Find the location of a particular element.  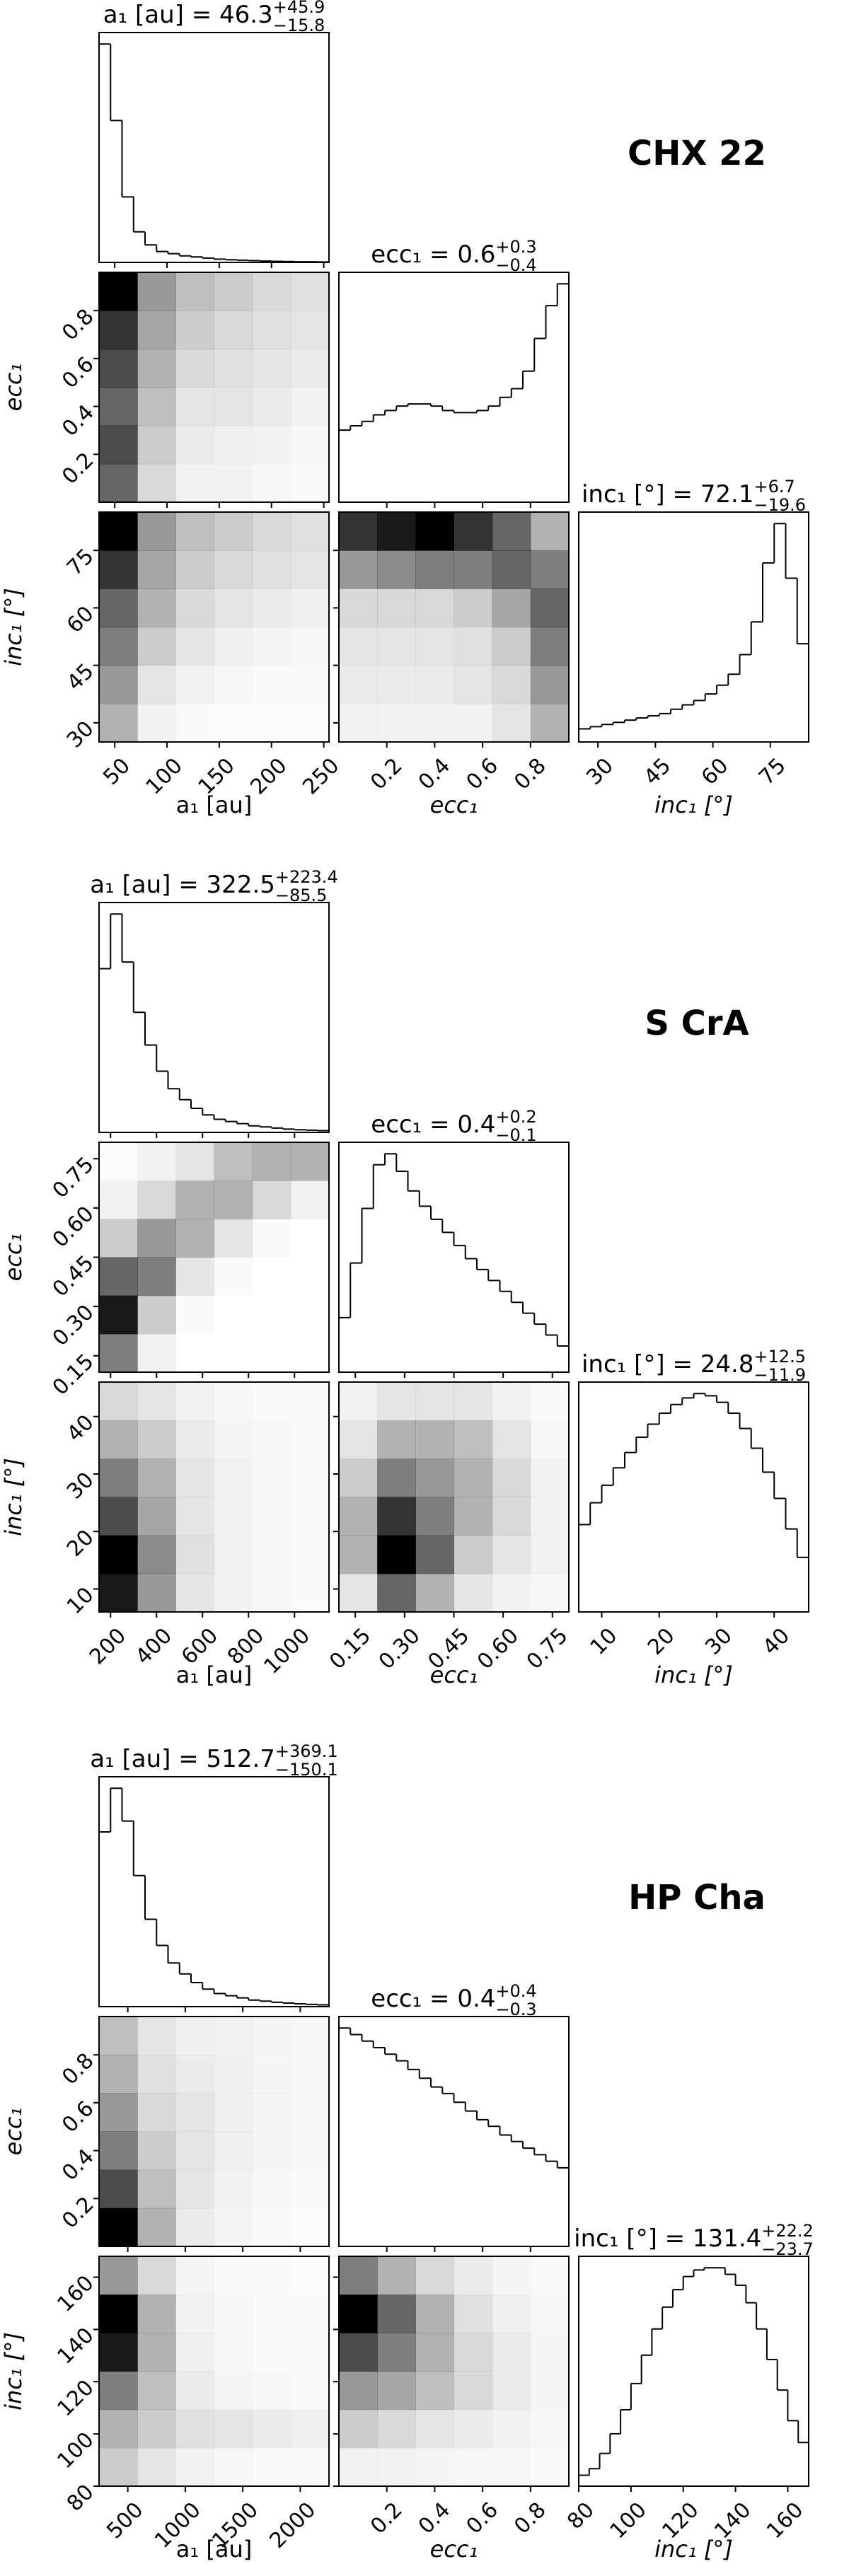

x-tick-label: 20 is located at coordinates (661, 1641).